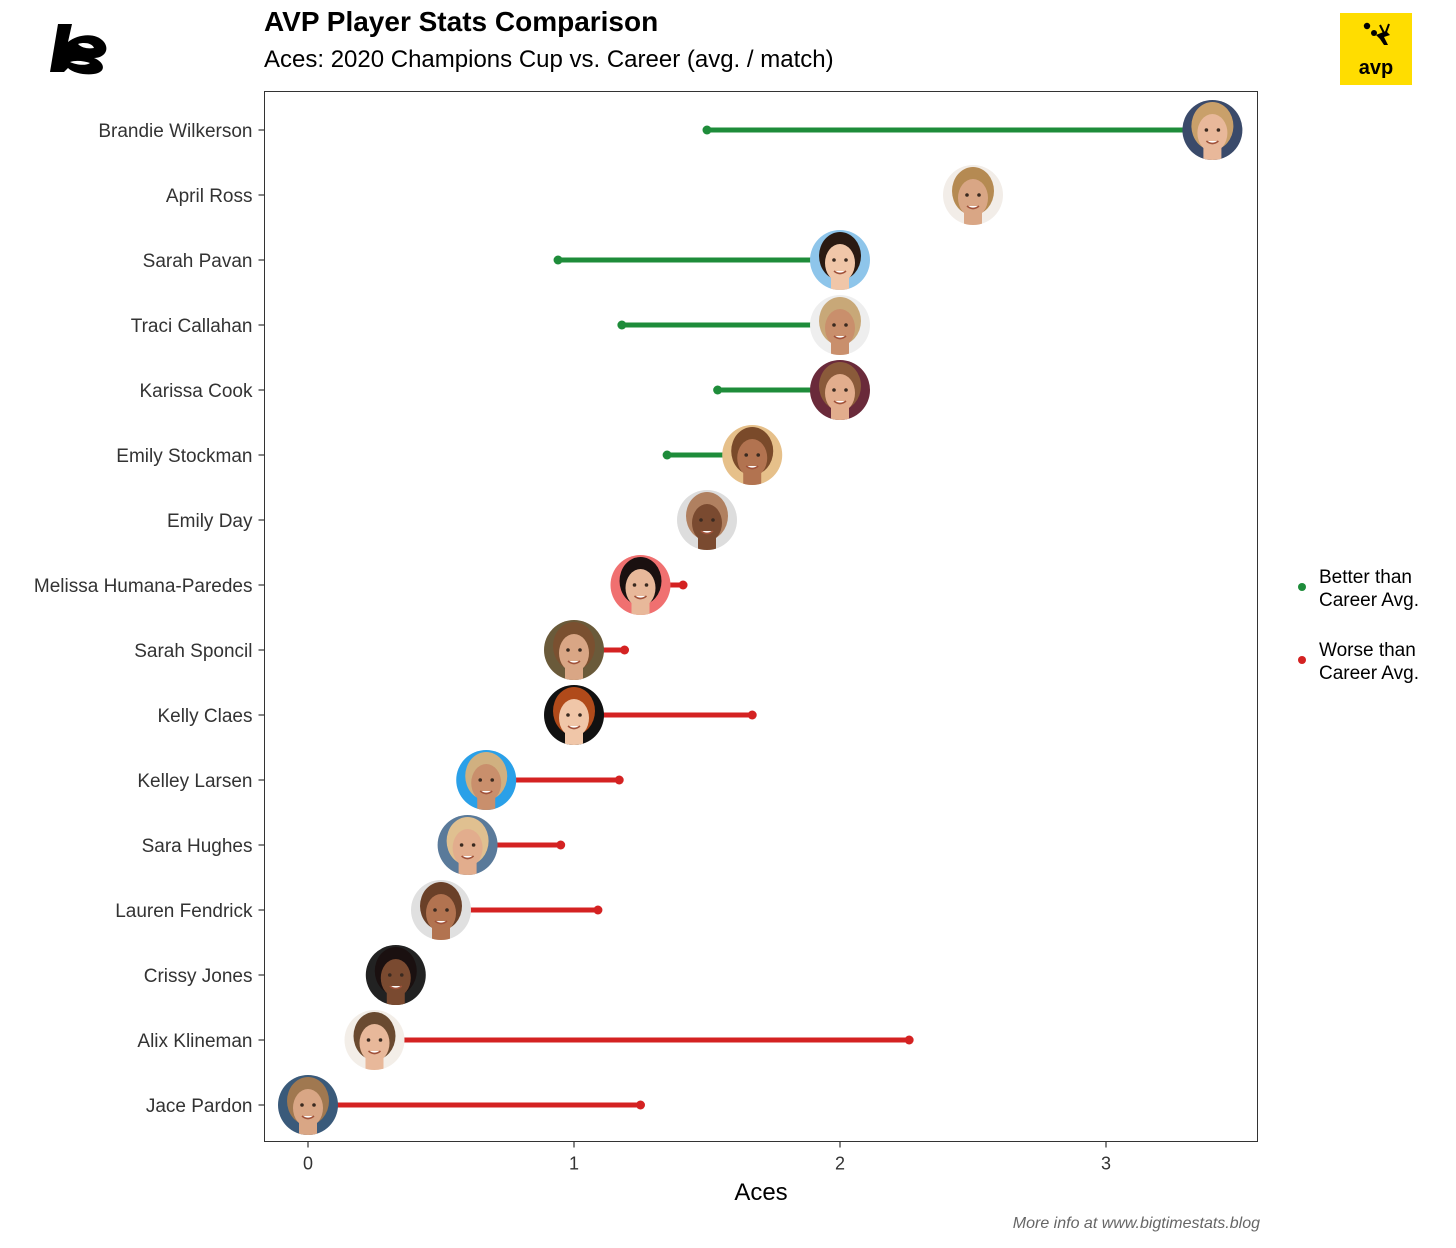 This screenshot has height=1248, width=1456. Describe the element at coordinates (1376, 49) in the screenshot. I see `avp-logo: avp` at that location.